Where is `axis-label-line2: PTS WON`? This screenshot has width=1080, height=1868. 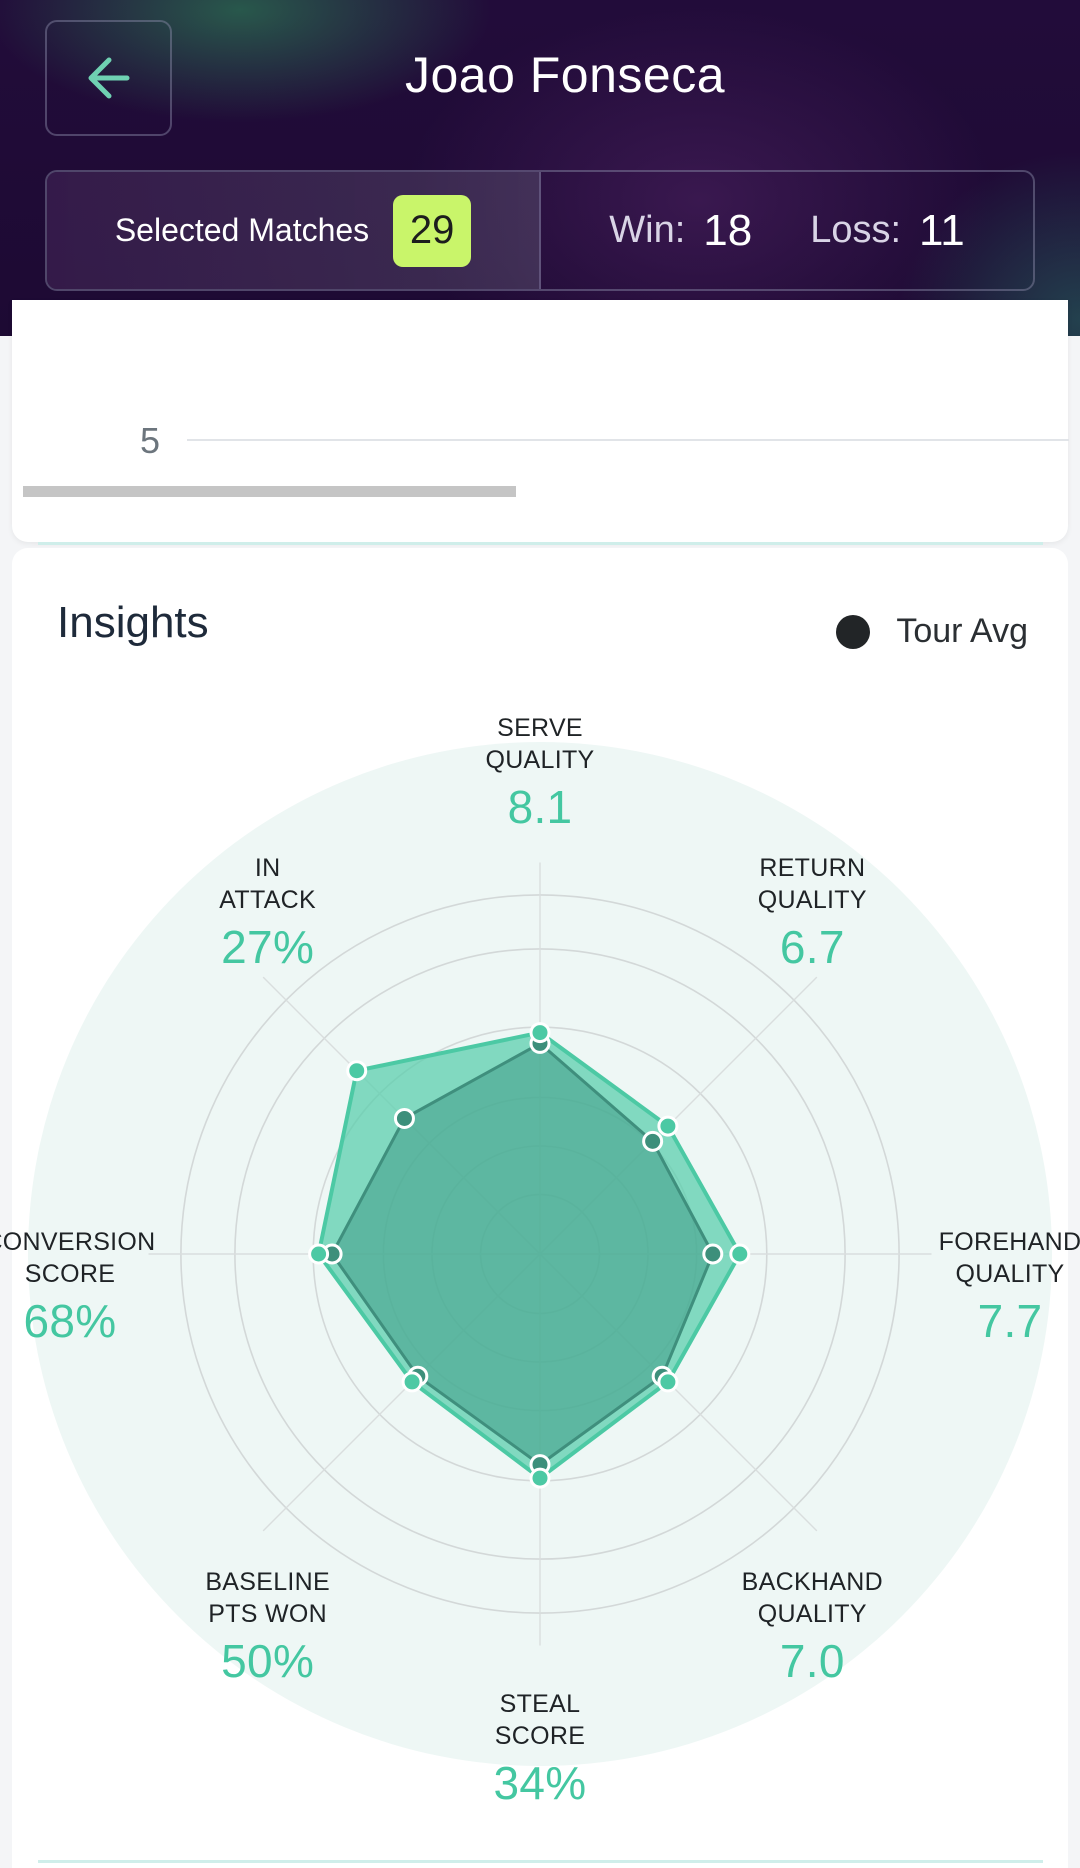 axis-label-line2: PTS WON is located at coordinates (268, 1614).